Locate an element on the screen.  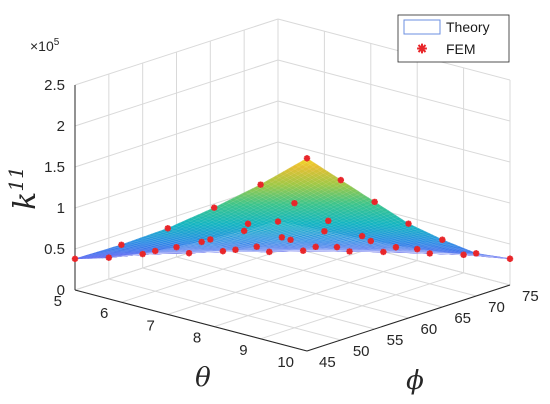
y-tick-label: 65 is located at coordinates (462, 318).